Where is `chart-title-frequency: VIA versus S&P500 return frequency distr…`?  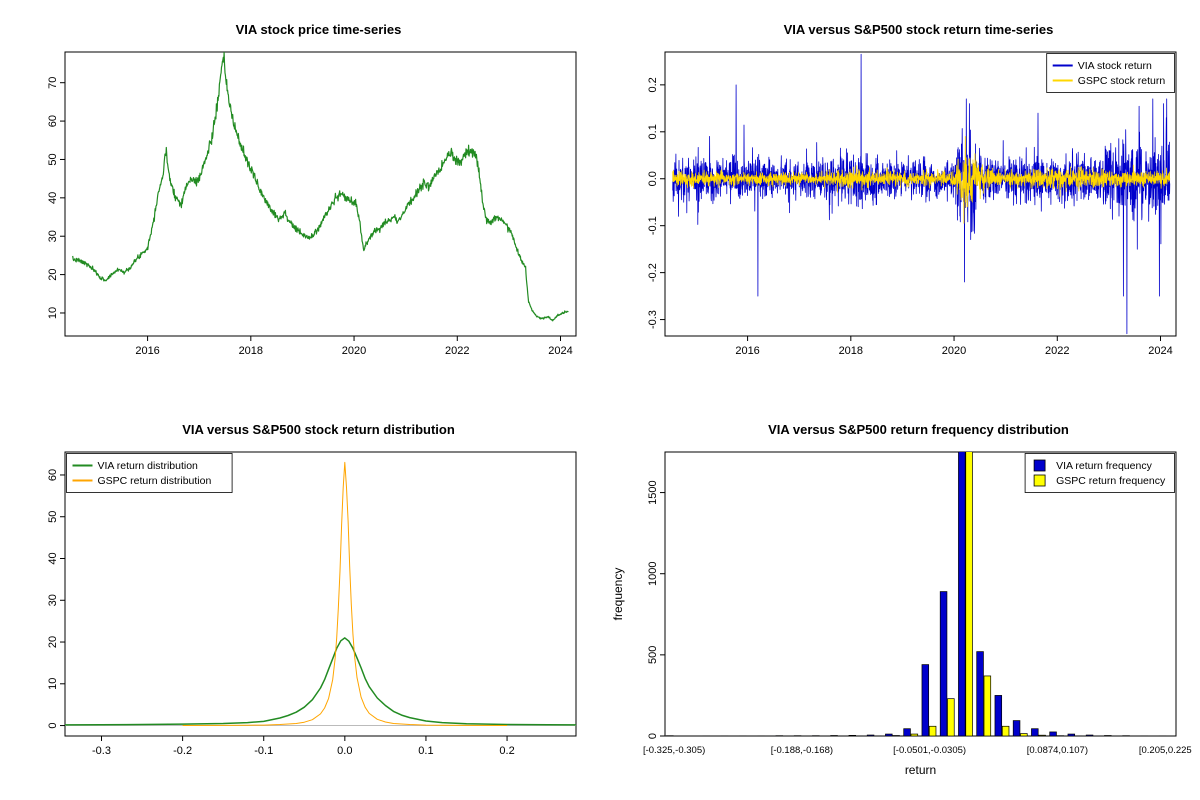
chart-title-frequency: VIA versus S&P500 return frequency distr… is located at coordinates (918, 429).